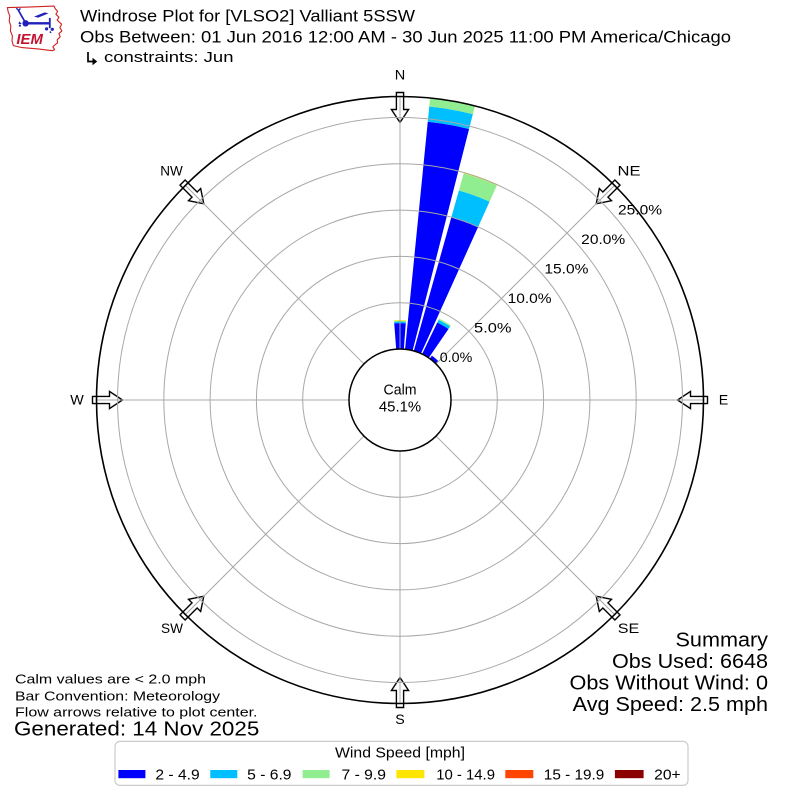 The image size is (800, 800). What do you see at coordinates (169, 57) in the screenshot?
I see `svg-text: constraints: Jun` at bounding box center [169, 57].